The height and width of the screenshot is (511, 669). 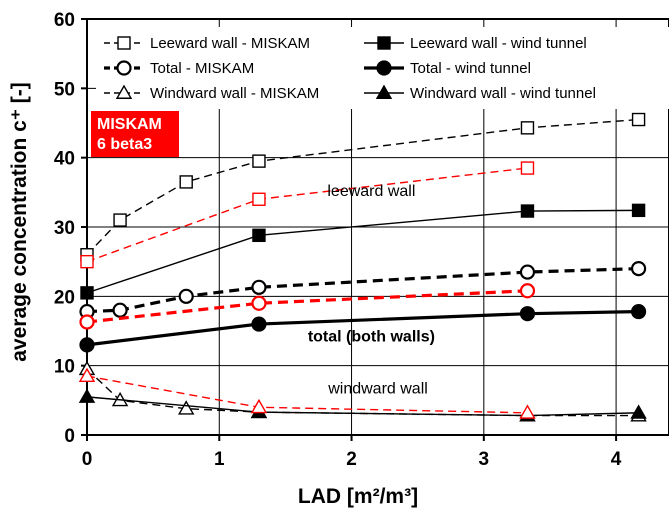 I want to click on annotation: windward wall, so click(x=377, y=388).